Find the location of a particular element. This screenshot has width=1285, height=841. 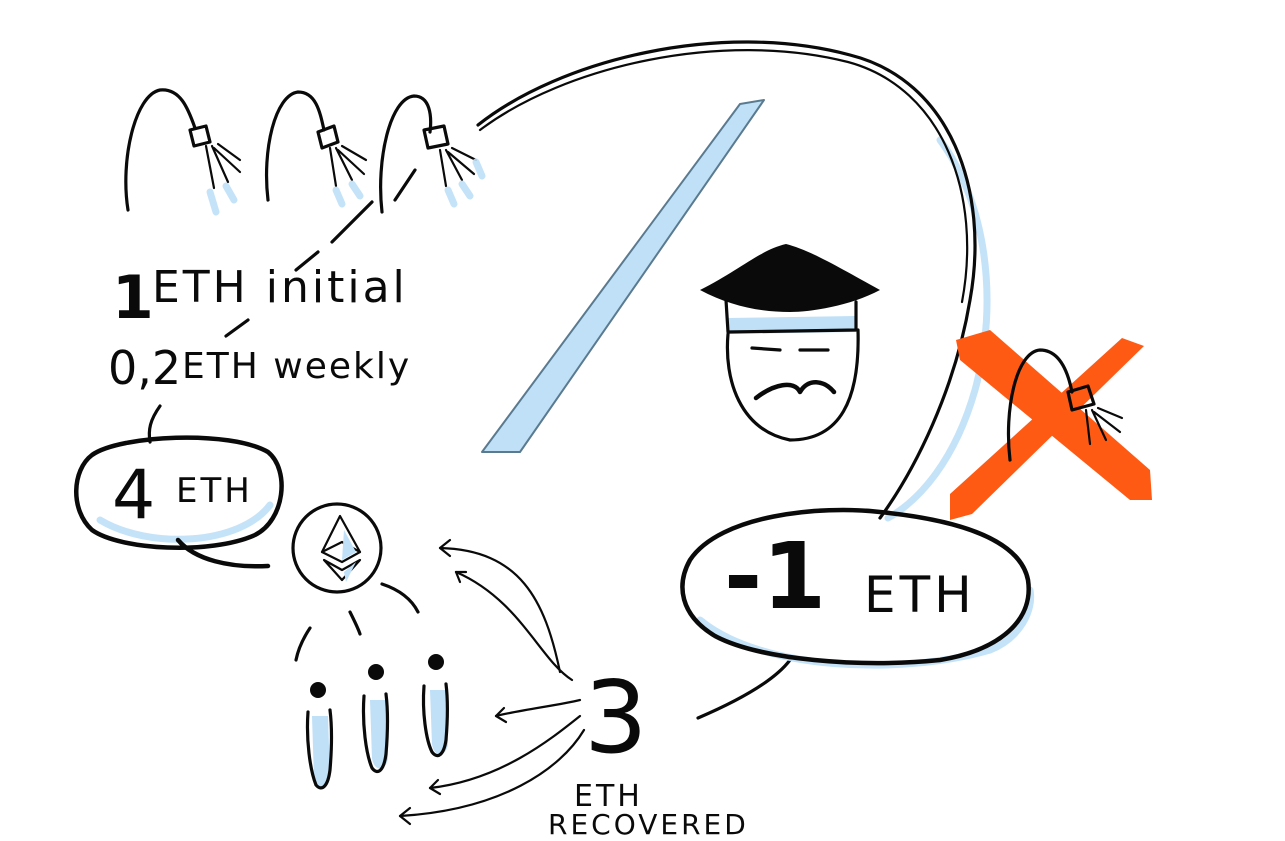

recovered-amount: 3 is located at coordinates (616, 717).